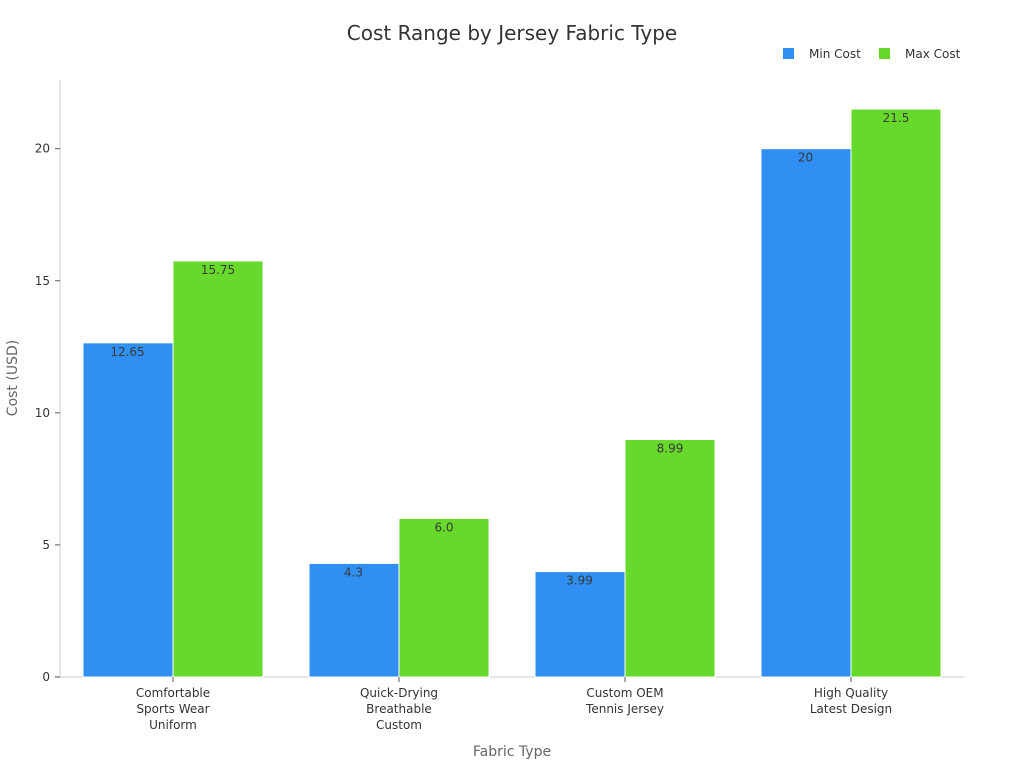  I want to click on bar-value-label: 8.99, so click(670, 449).